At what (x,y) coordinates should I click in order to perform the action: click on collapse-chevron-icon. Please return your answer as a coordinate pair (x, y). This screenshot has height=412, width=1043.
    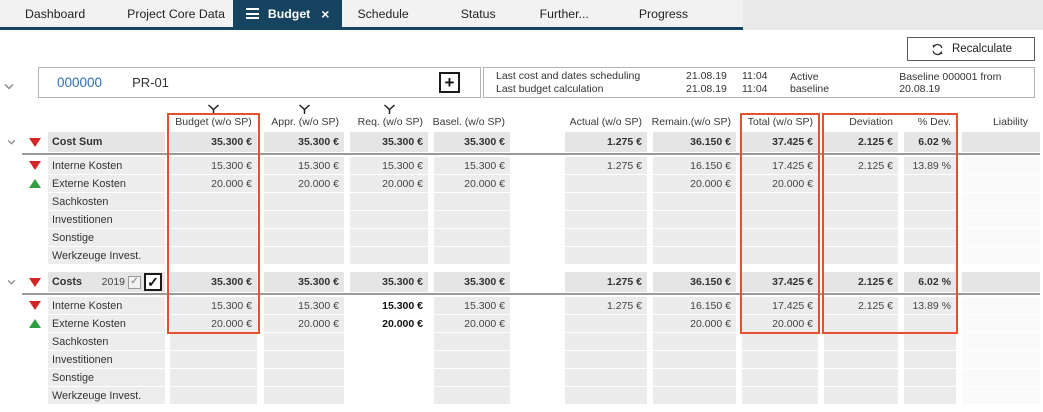
    Looking at the image, I should click on (9, 86).